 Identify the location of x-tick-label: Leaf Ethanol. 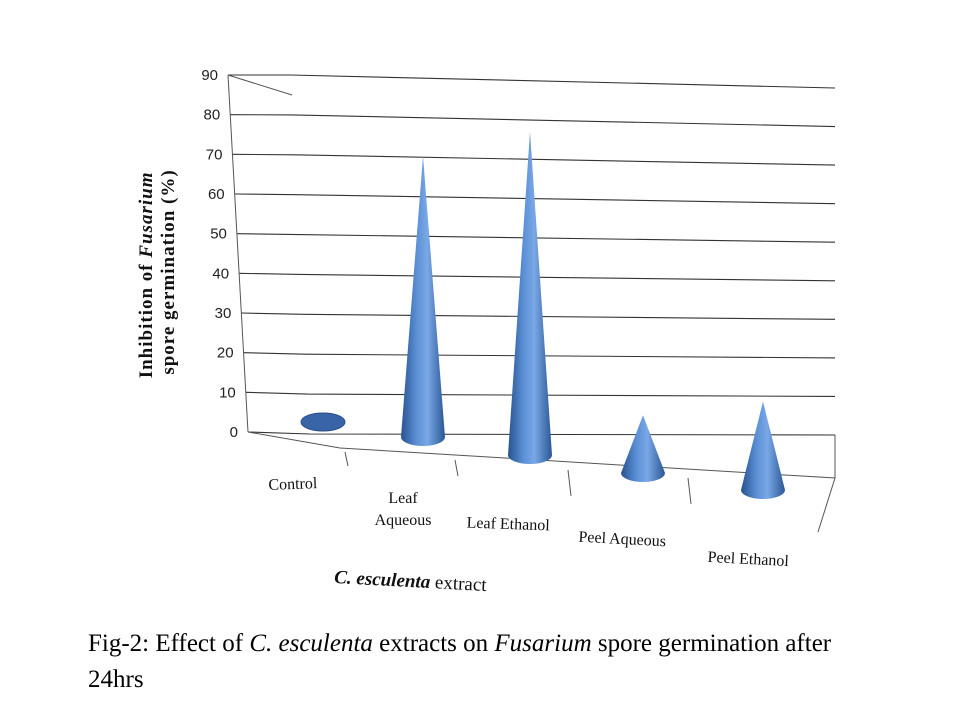
(508, 525).